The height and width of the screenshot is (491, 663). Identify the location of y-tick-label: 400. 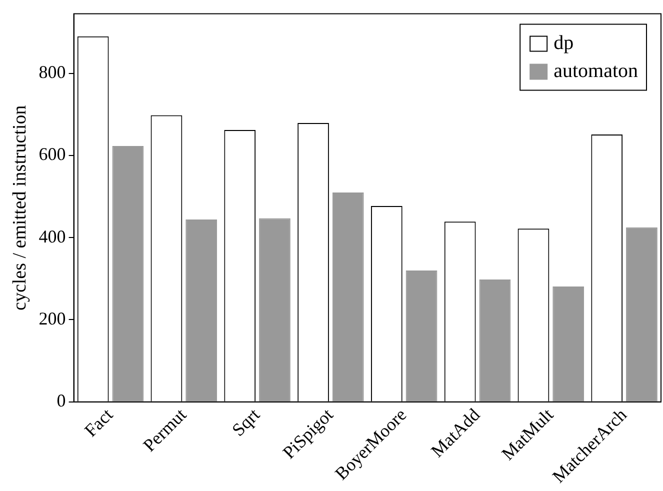
(52, 236).